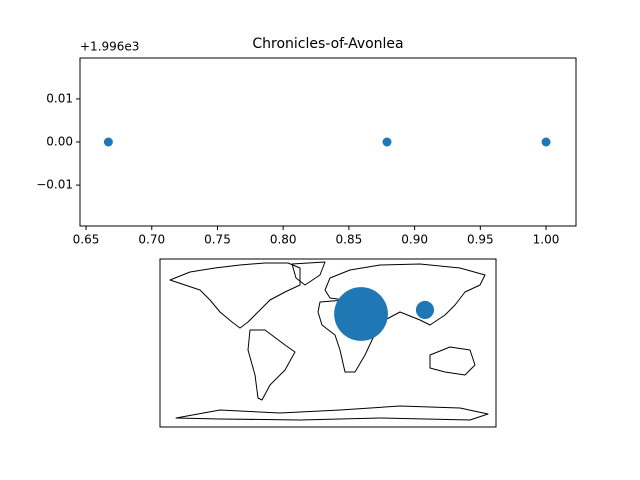  What do you see at coordinates (414, 240) in the screenshot?
I see `x-tick-label: 0.90` at bounding box center [414, 240].